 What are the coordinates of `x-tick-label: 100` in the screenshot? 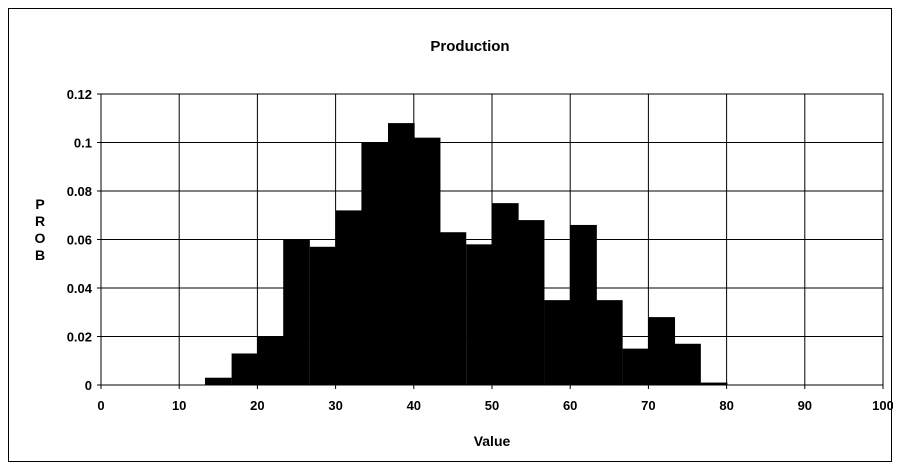 It's located at (882, 405).